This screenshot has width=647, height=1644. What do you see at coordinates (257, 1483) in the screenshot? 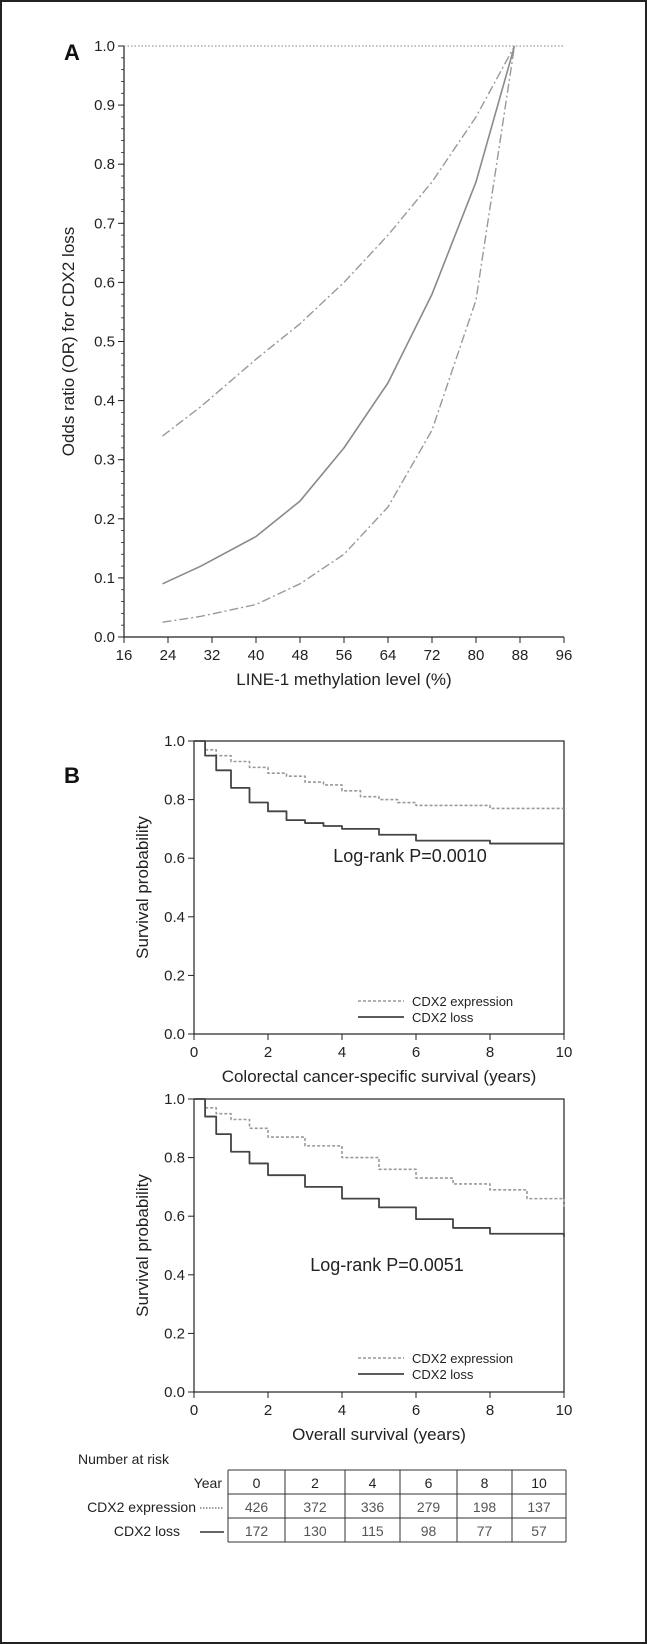
I see `year-header-cell: 0` at bounding box center [257, 1483].